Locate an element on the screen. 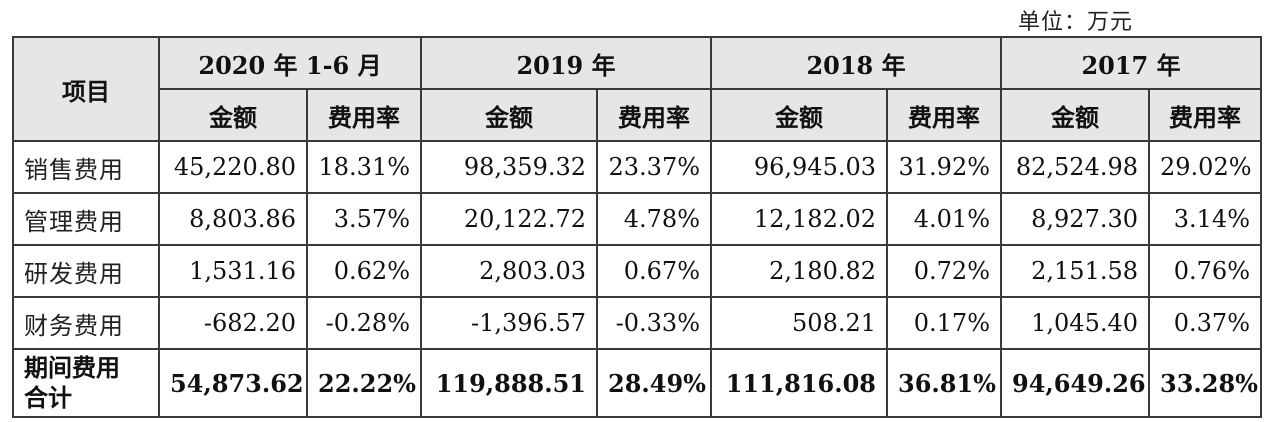  cell-rate: -0.33% is located at coordinates (654, 323).